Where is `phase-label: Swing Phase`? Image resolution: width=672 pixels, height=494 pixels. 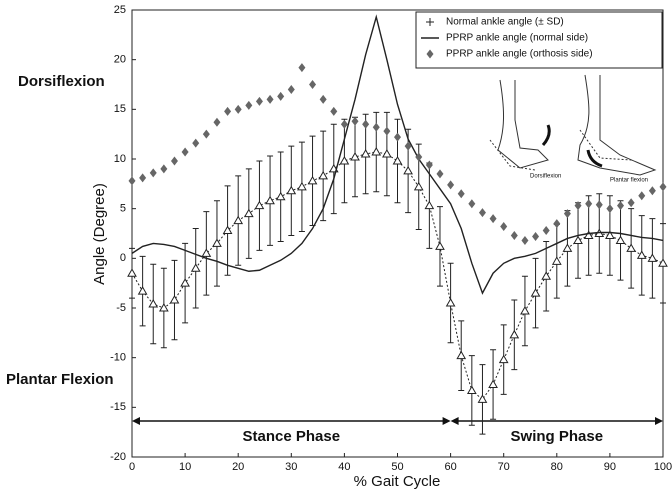
phase-label: Swing Phase is located at coordinates (557, 436).